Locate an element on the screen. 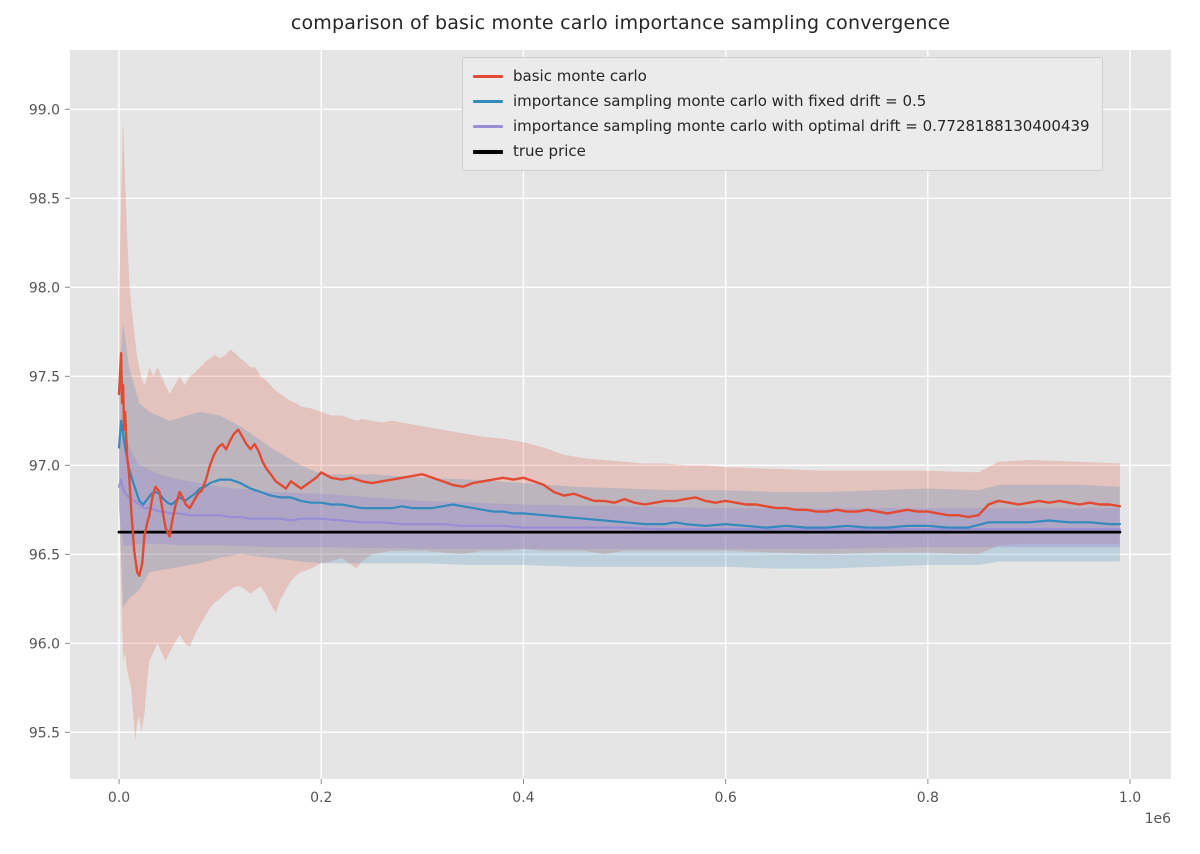 The image size is (1200, 854). y-tick-label: 97.5 is located at coordinates (44, 377).